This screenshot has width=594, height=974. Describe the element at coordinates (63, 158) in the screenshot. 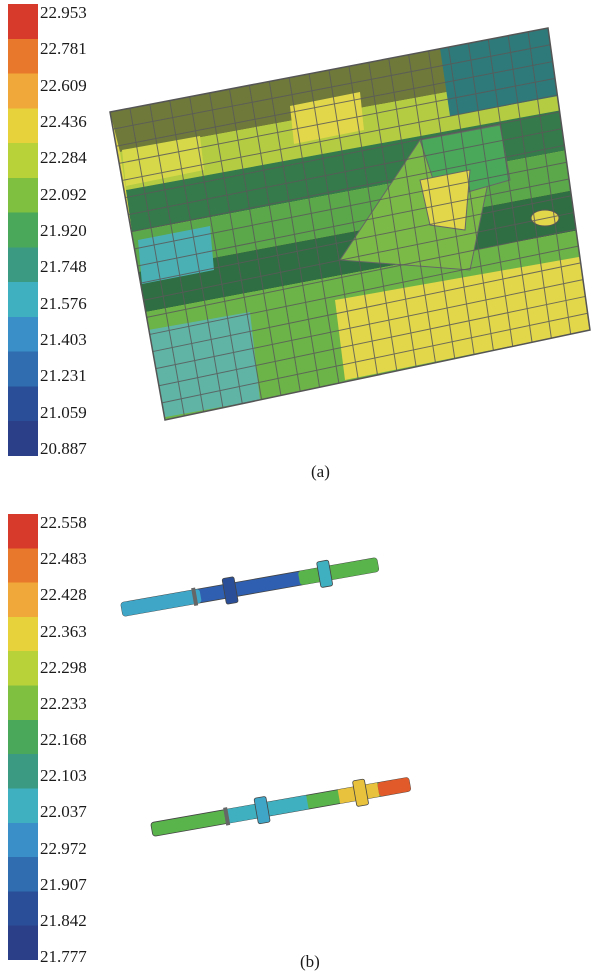

I see `legend-value: 22.284` at that location.